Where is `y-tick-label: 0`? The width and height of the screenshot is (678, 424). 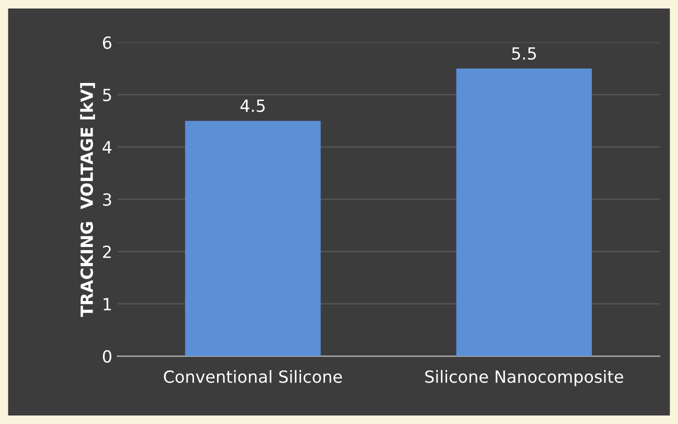
y-tick-label: 0 is located at coordinates (107, 356).